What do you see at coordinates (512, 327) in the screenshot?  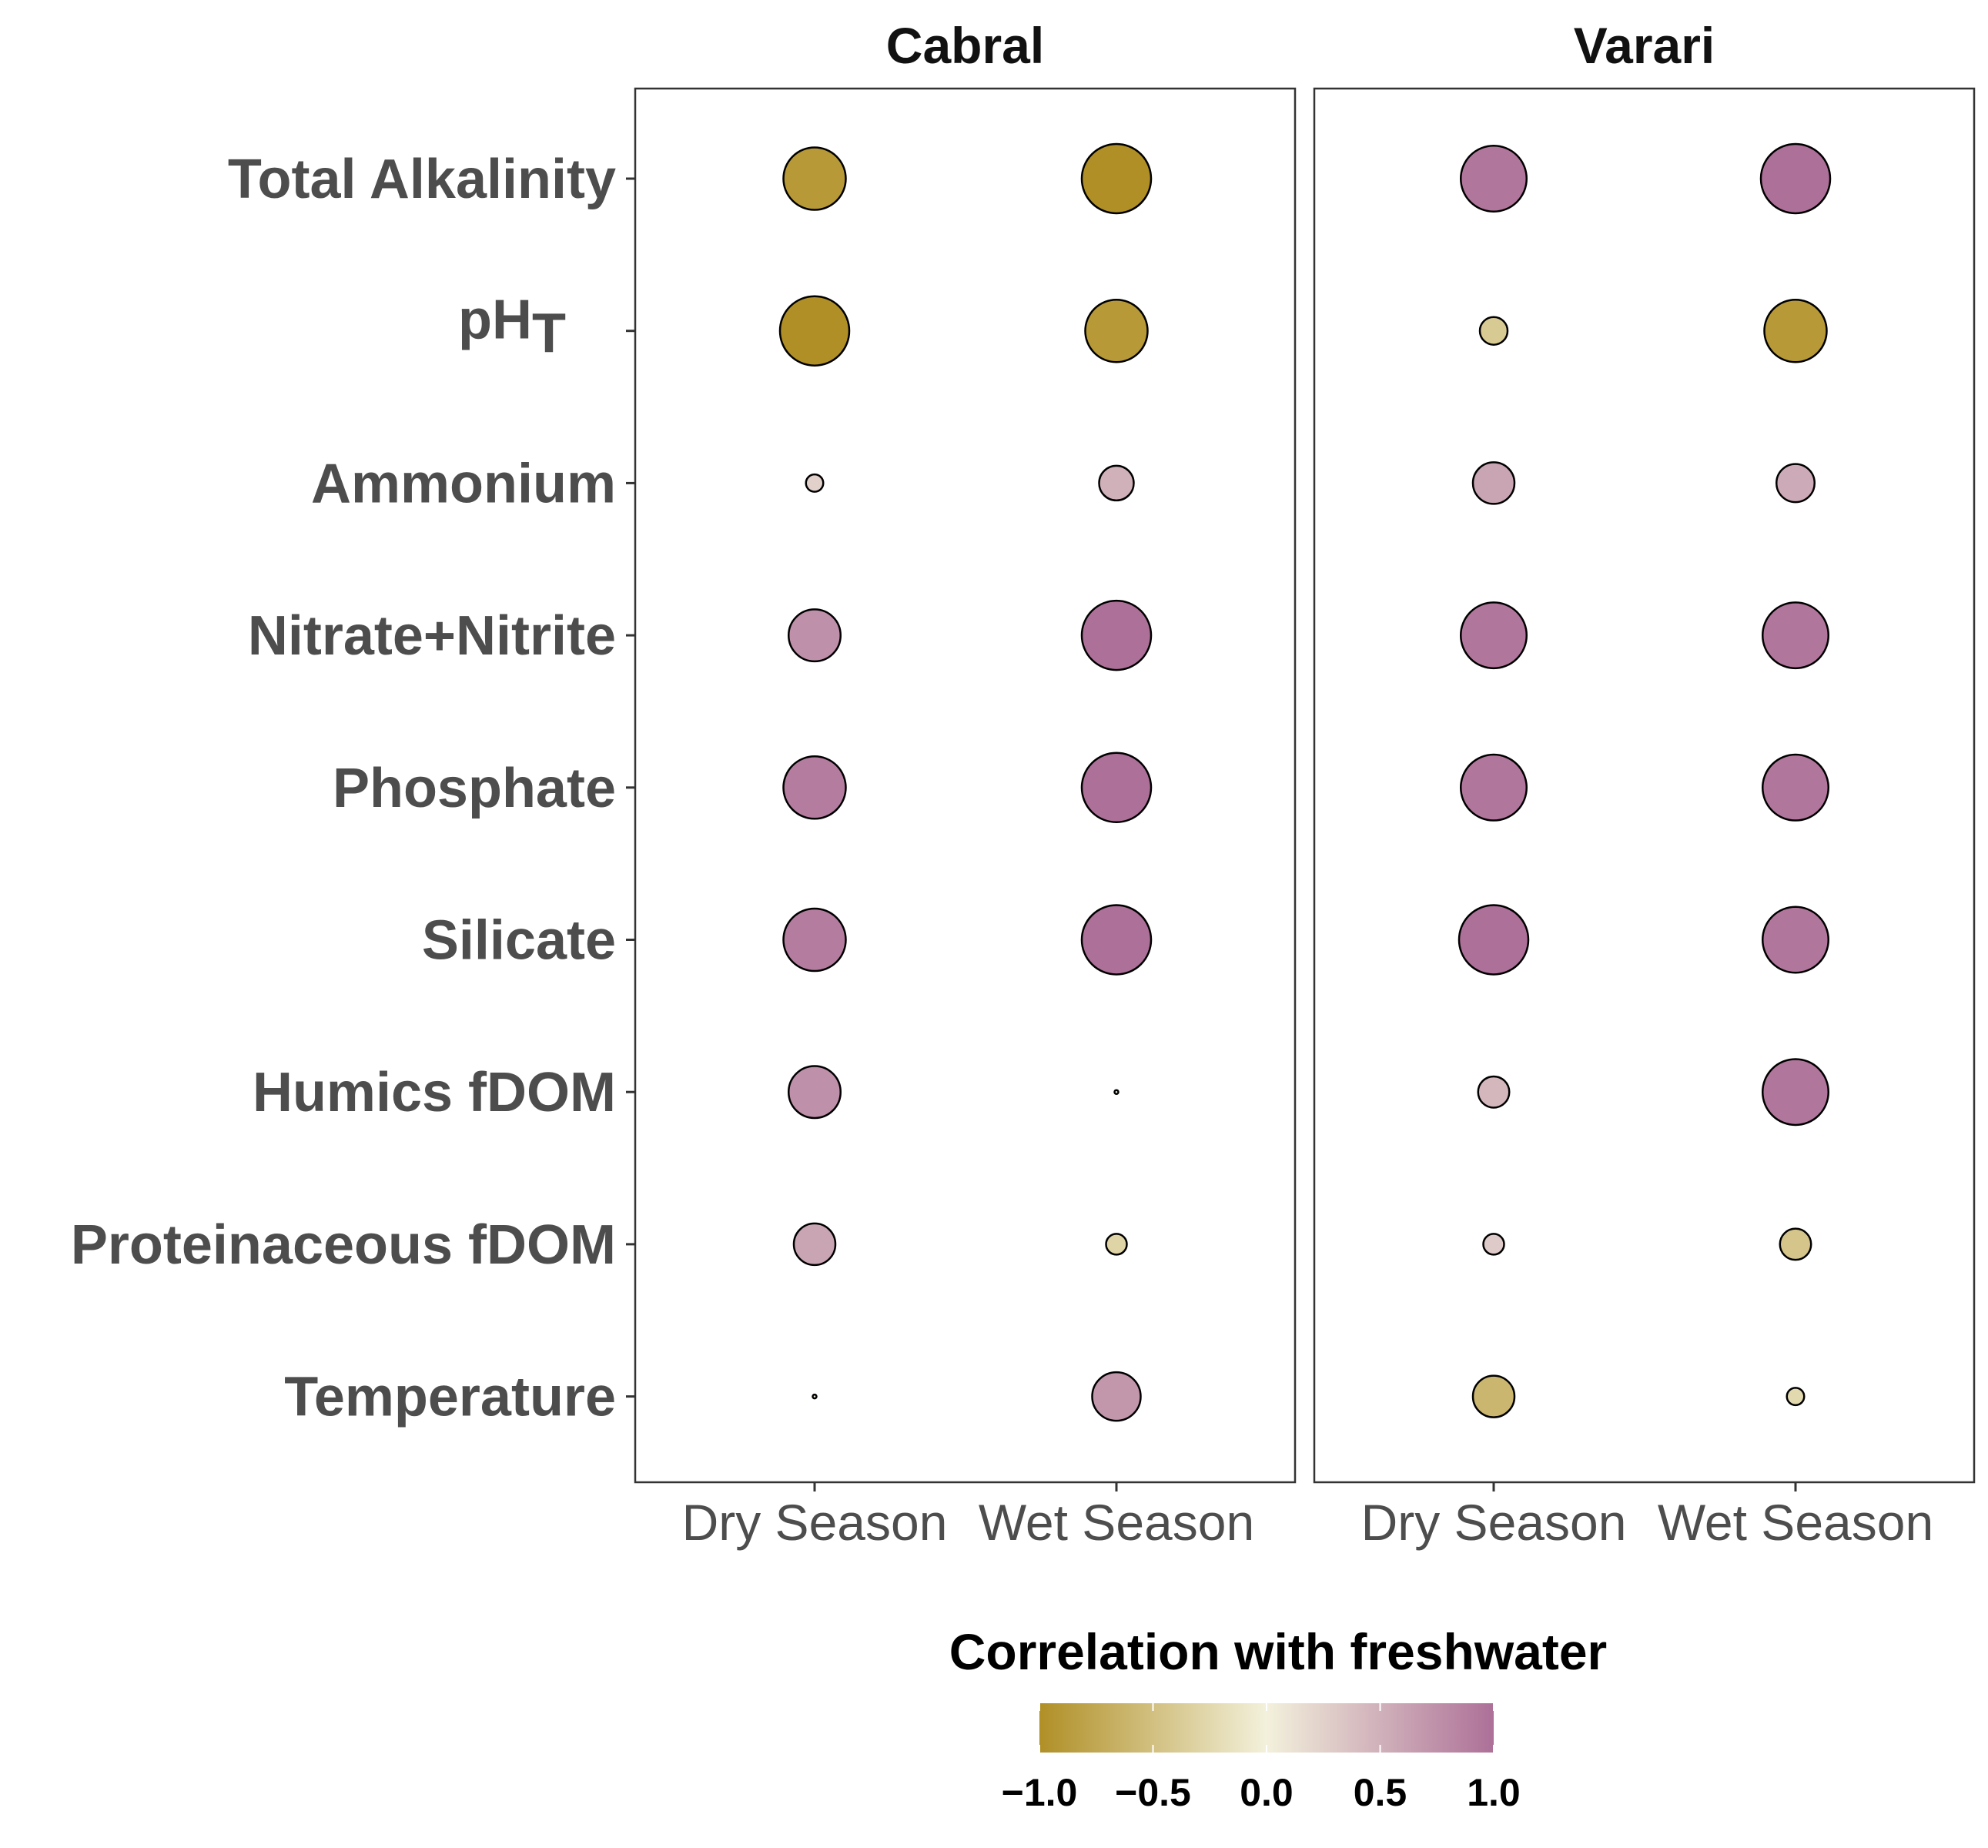 I see `y-label-ph-t: pHT` at bounding box center [512, 327].